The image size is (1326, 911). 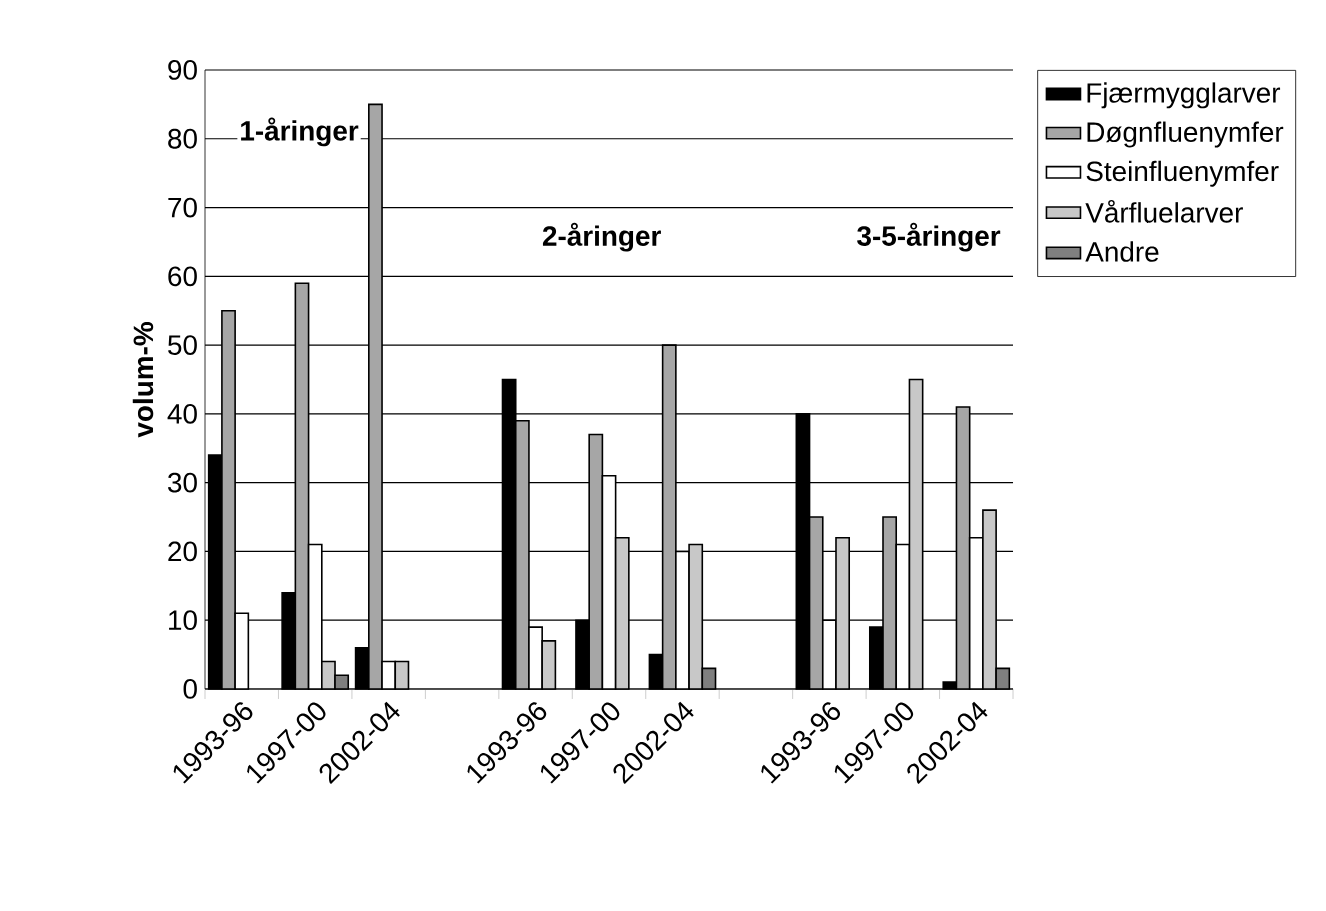 What do you see at coordinates (1164, 211) in the screenshot?
I see `legend-label: Vårfluelarver` at bounding box center [1164, 211].